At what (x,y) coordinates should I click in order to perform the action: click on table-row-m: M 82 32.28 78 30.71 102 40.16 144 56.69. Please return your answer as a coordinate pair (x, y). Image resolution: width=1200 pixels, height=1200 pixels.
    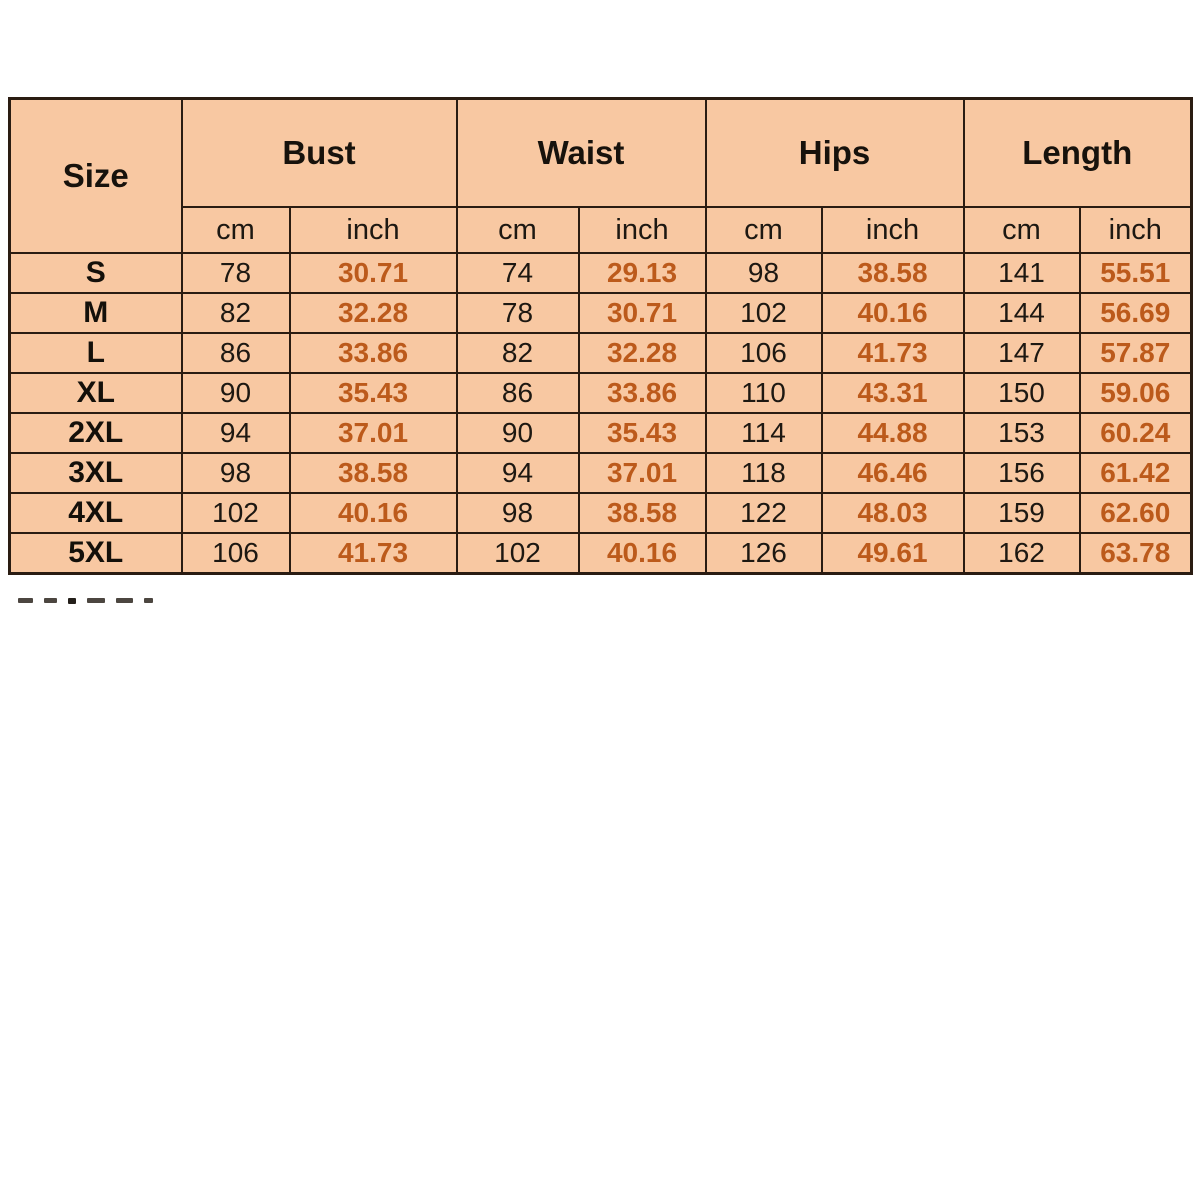
    Looking at the image, I should click on (600, 313).